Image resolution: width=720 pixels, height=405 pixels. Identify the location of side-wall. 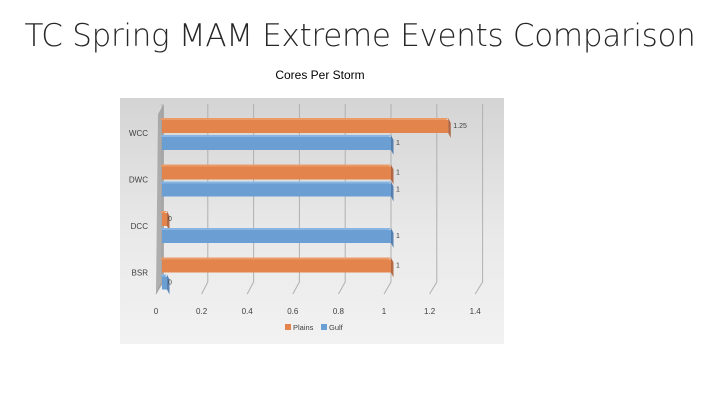
(160, 199).